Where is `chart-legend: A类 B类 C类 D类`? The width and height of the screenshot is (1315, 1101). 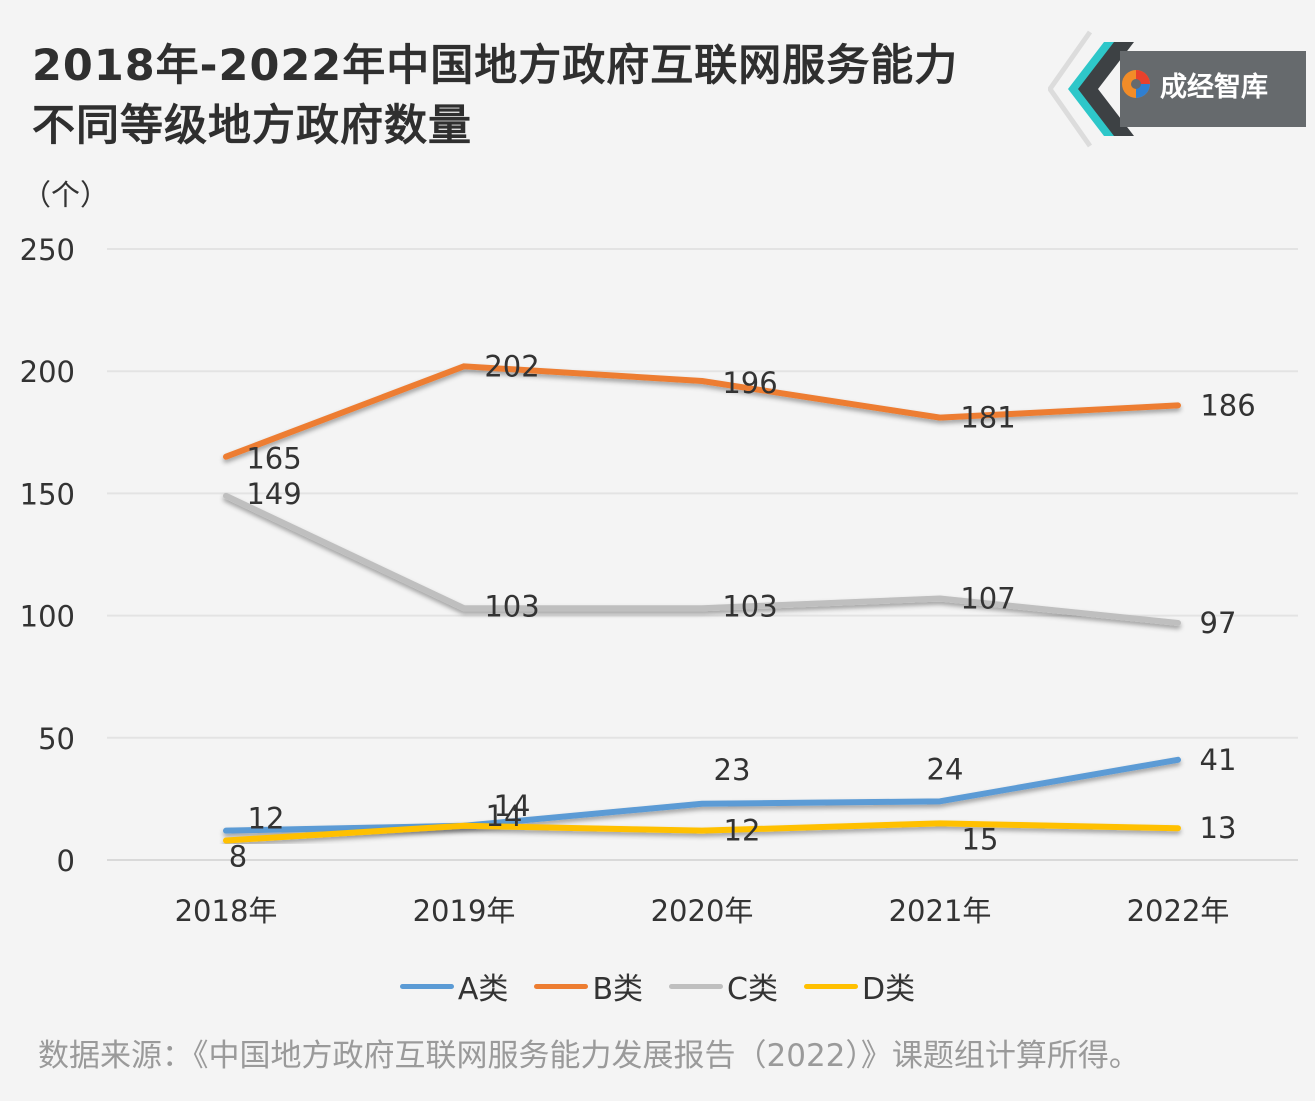 chart-legend: A类 B类 C类 D类 is located at coordinates (657, 986).